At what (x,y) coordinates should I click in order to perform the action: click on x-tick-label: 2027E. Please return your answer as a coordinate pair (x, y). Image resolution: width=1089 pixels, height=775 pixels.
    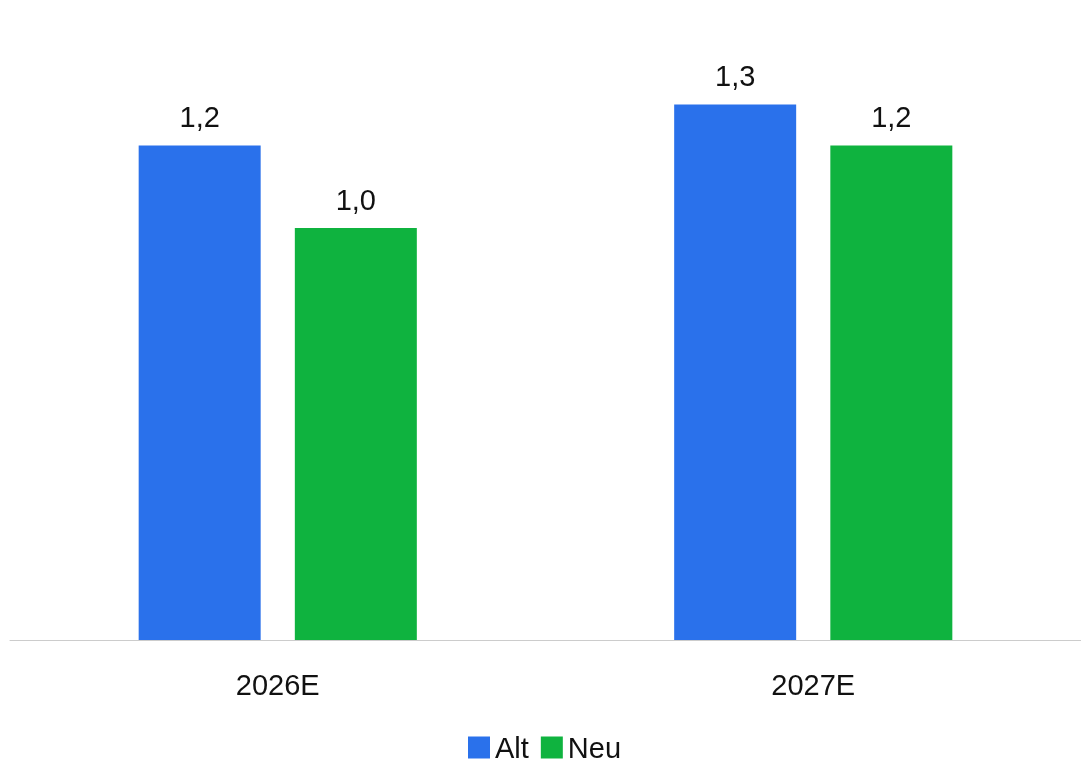
    Looking at the image, I should click on (813, 684).